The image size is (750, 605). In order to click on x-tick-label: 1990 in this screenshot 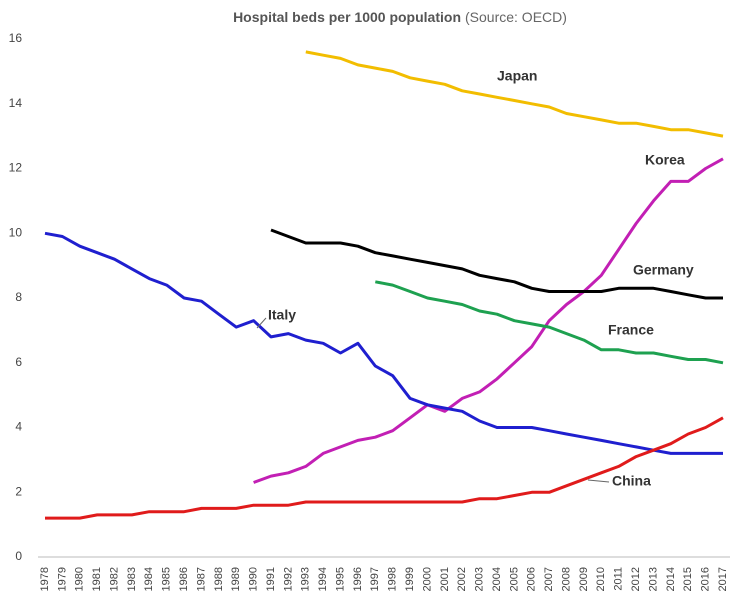, I will do `click(254, 579)`.